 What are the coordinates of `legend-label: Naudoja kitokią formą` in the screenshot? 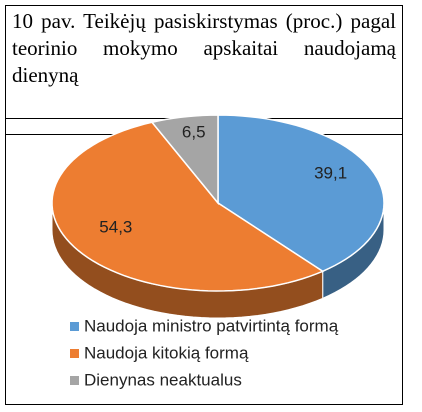 It's located at (166, 352).